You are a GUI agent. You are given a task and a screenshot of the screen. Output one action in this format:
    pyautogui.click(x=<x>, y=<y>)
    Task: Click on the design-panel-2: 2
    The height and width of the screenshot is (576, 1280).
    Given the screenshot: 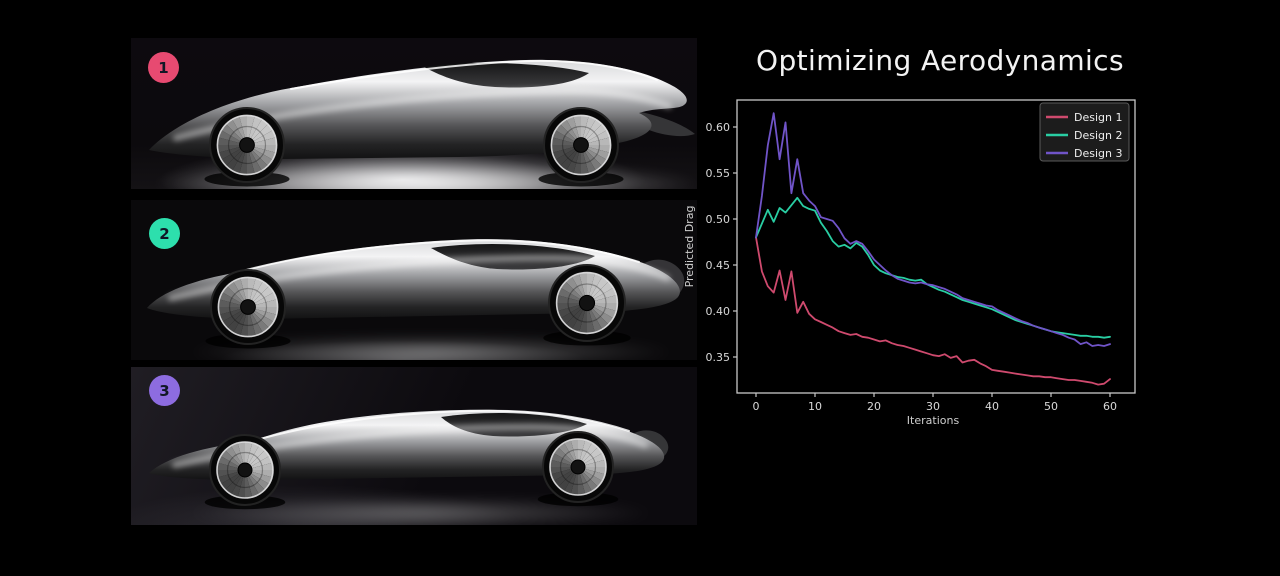 What is the action you would take?
    pyautogui.click(x=414, y=280)
    